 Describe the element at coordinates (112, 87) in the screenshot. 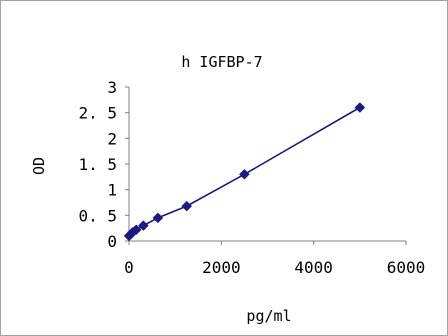

I see `y-tick-label: 3` at that location.